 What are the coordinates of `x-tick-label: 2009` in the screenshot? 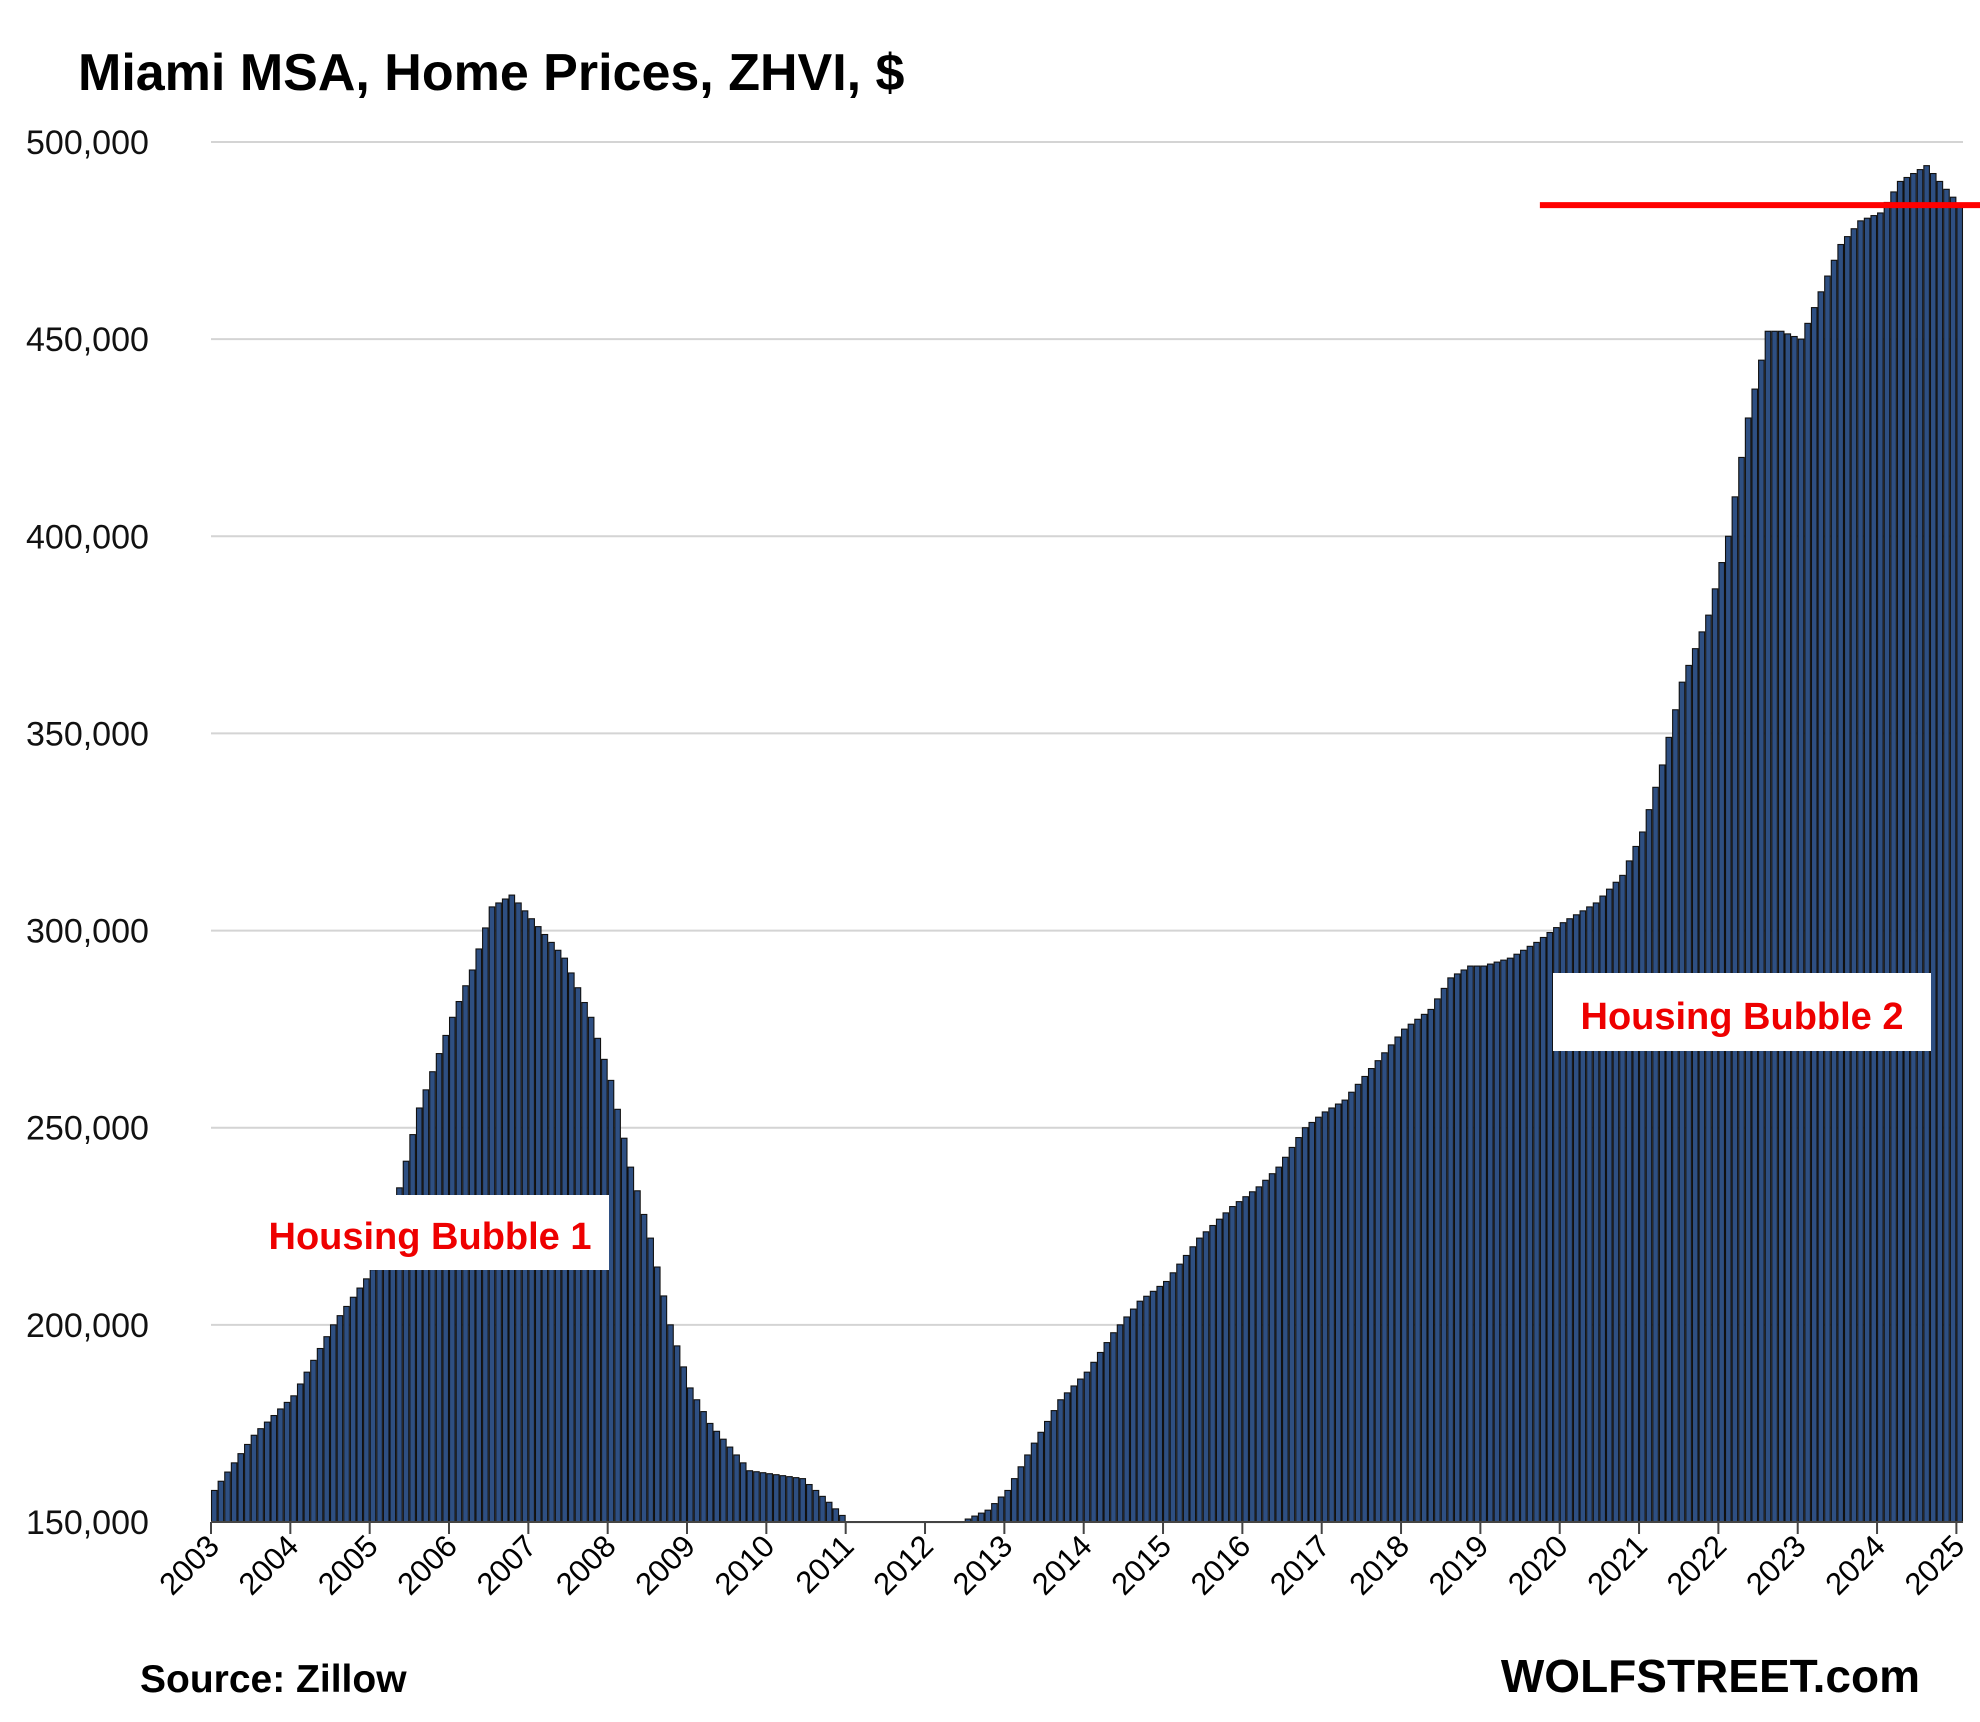 It's located at (665, 1565).